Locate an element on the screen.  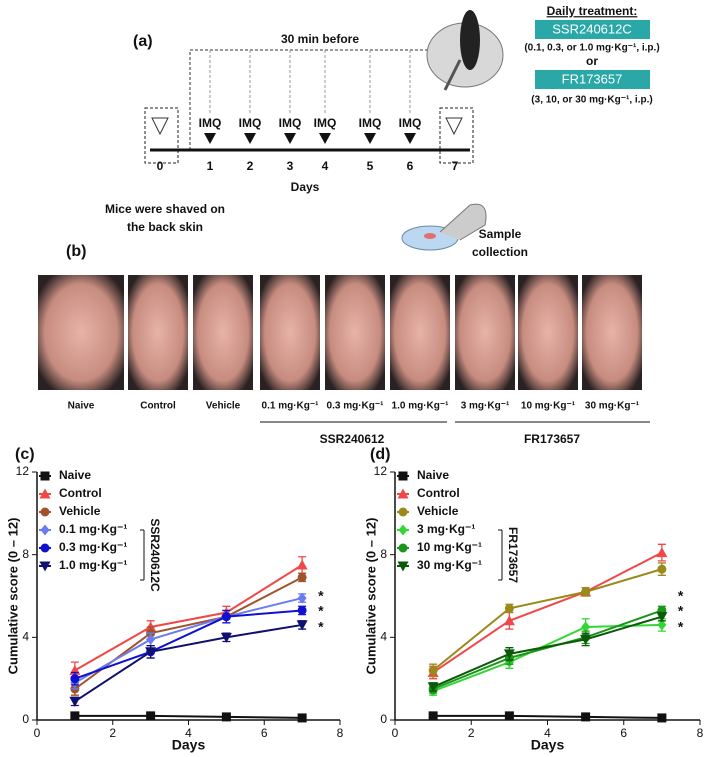
open-triangle is located at coordinates (307, 126).